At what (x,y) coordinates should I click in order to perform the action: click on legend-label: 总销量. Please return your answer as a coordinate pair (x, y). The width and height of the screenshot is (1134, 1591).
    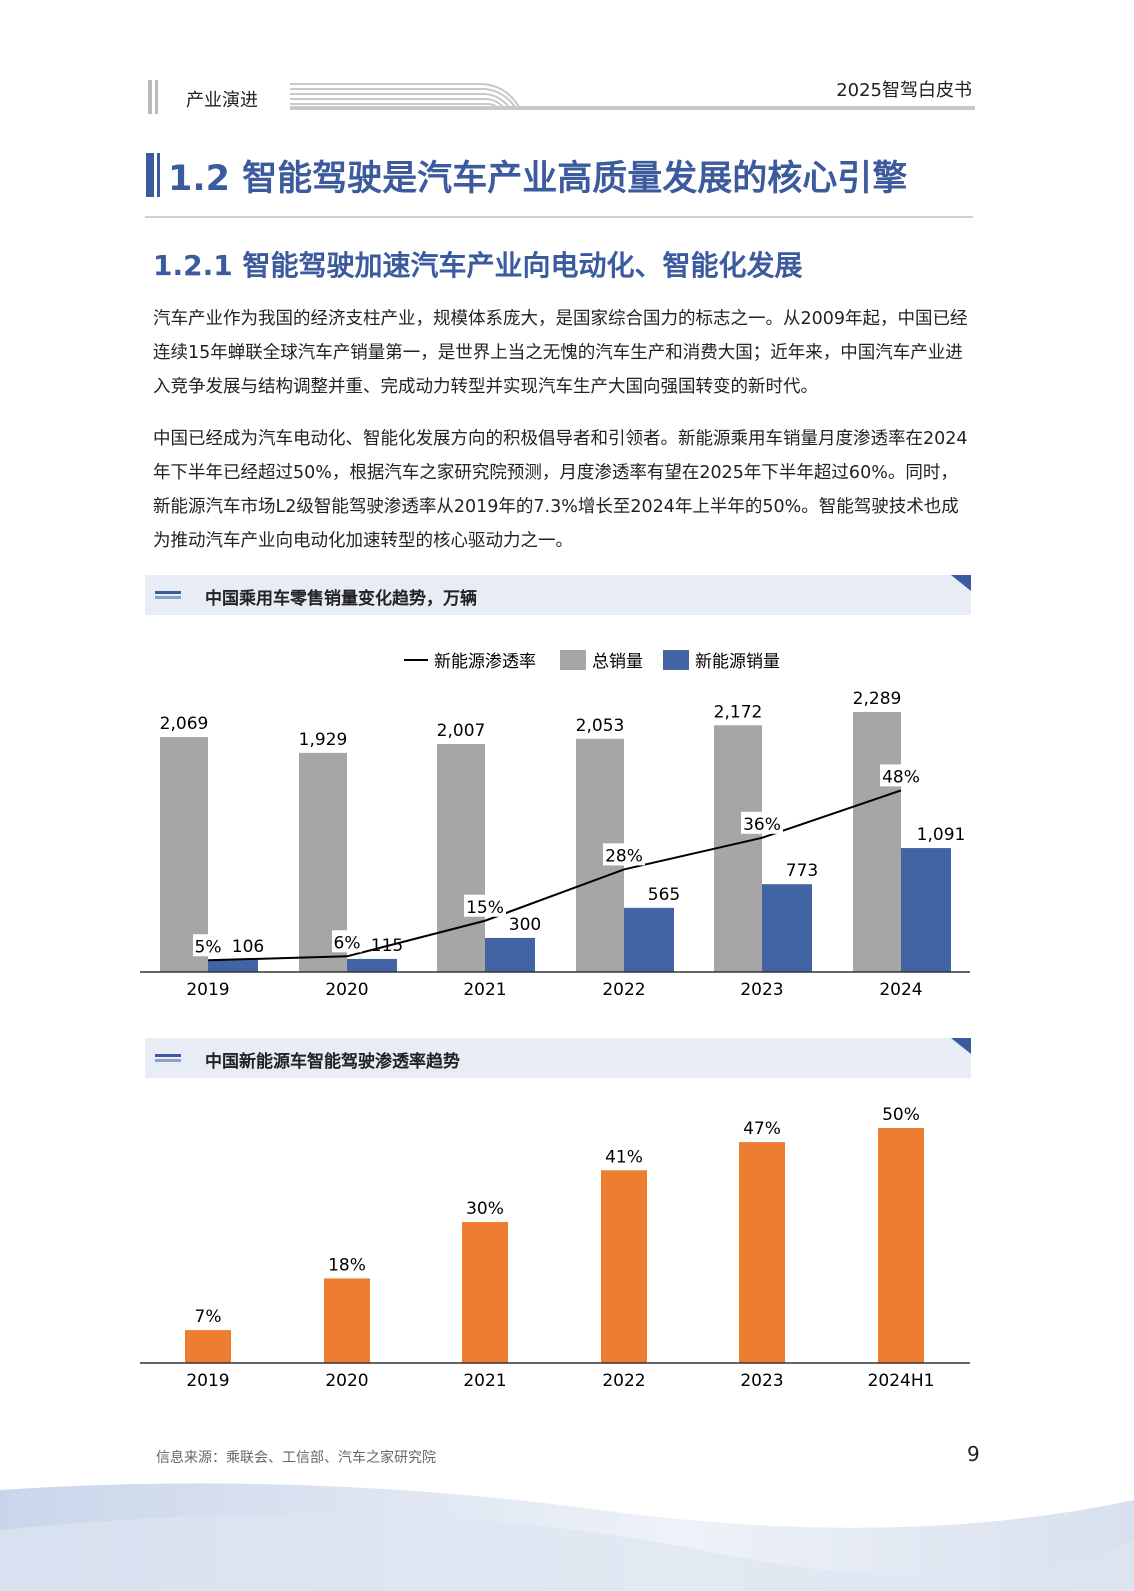
    Looking at the image, I should click on (617, 662).